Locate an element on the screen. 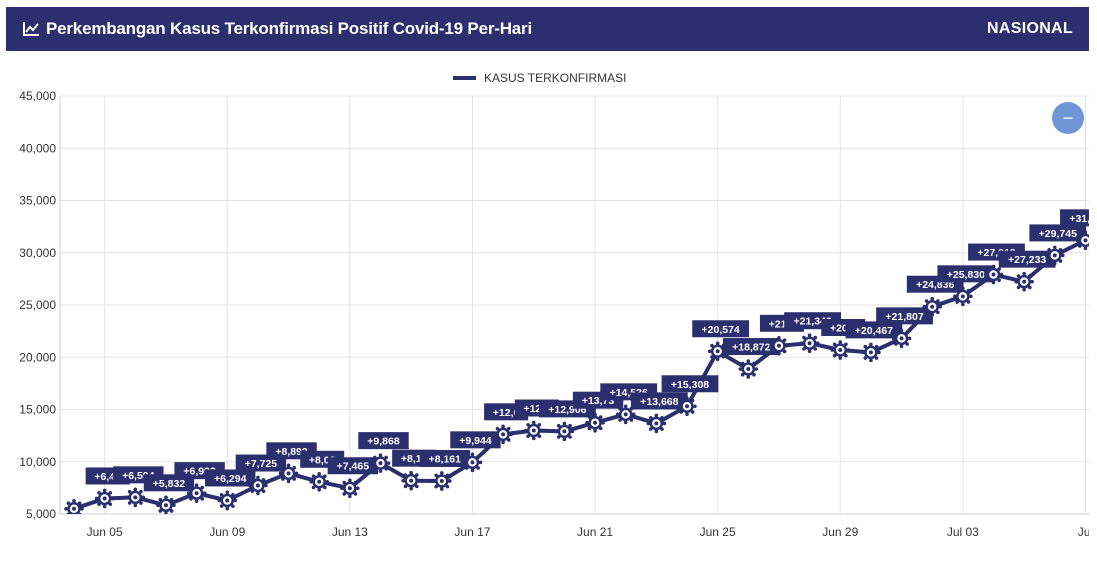 The image size is (1097, 561). data-label: +7,465 is located at coordinates (353, 467).